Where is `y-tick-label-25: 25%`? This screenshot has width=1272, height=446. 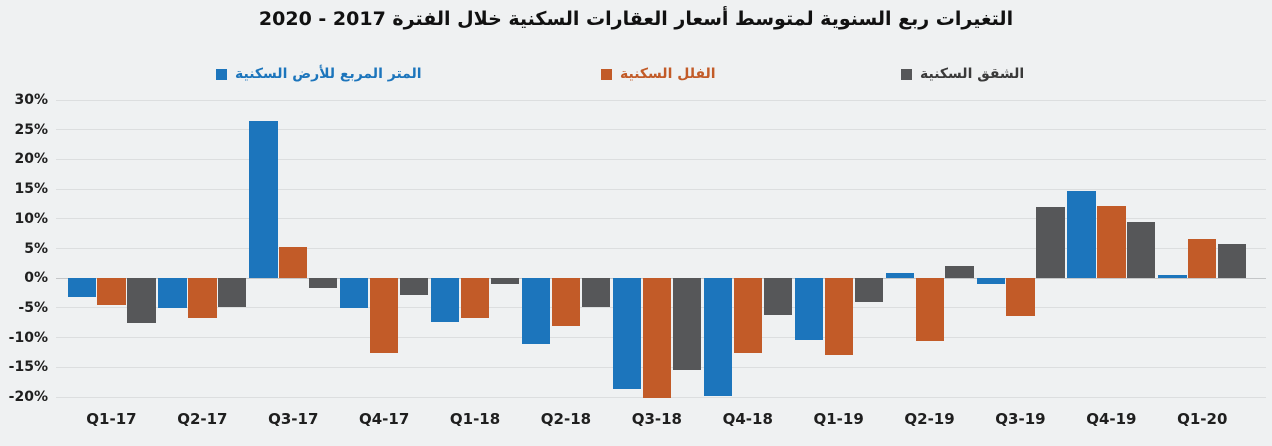
y-tick-label-25: 25% is located at coordinates (31, 129).